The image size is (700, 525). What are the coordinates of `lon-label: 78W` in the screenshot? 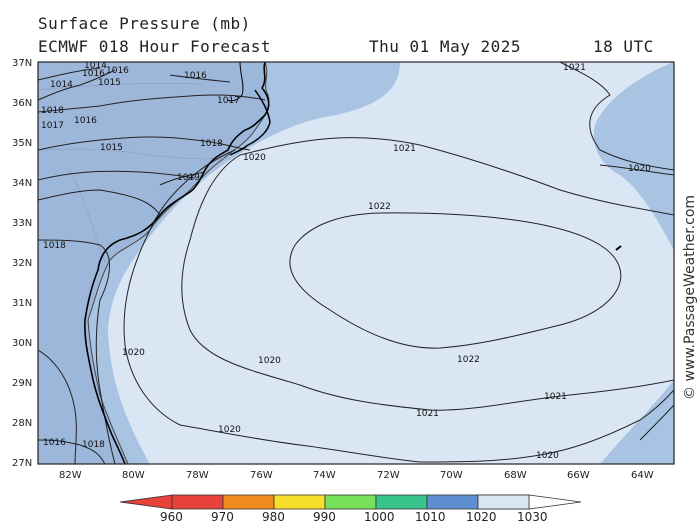 It's located at (197, 475).